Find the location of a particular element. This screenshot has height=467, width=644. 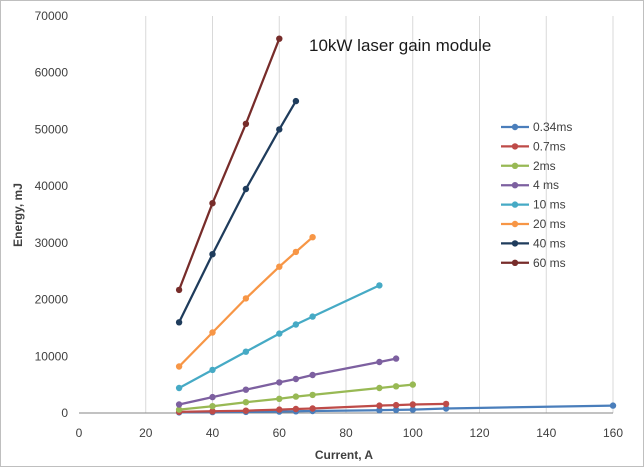

y-tick-label: 30000 is located at coordinates (52, 243).